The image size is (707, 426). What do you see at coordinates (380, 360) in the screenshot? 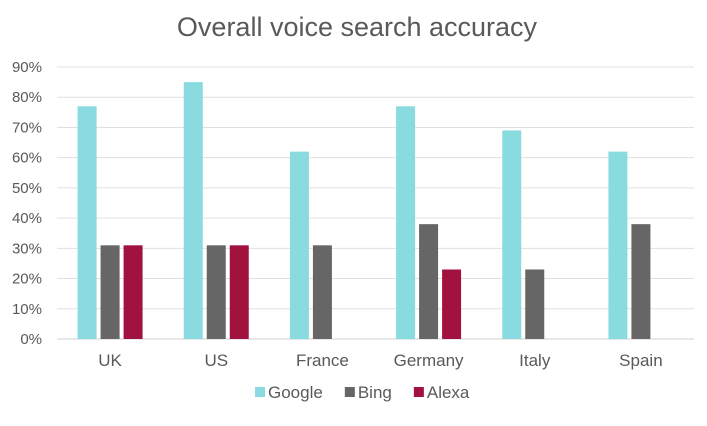
I see `x-axis-categories: UK US France Germany Italy Spain` at bounding box center [380, 360].